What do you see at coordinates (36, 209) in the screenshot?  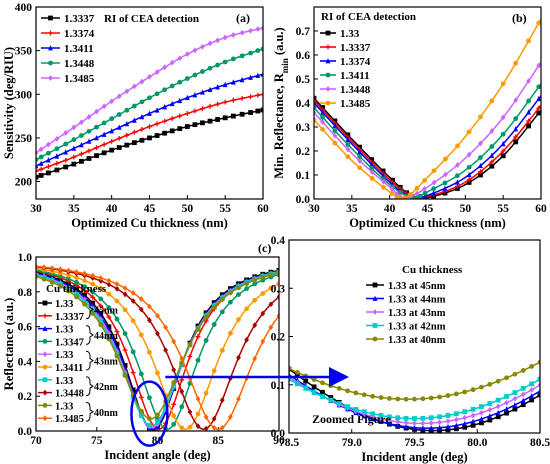 I see `x-tick-label: 30` at bounding box center [36, 209].